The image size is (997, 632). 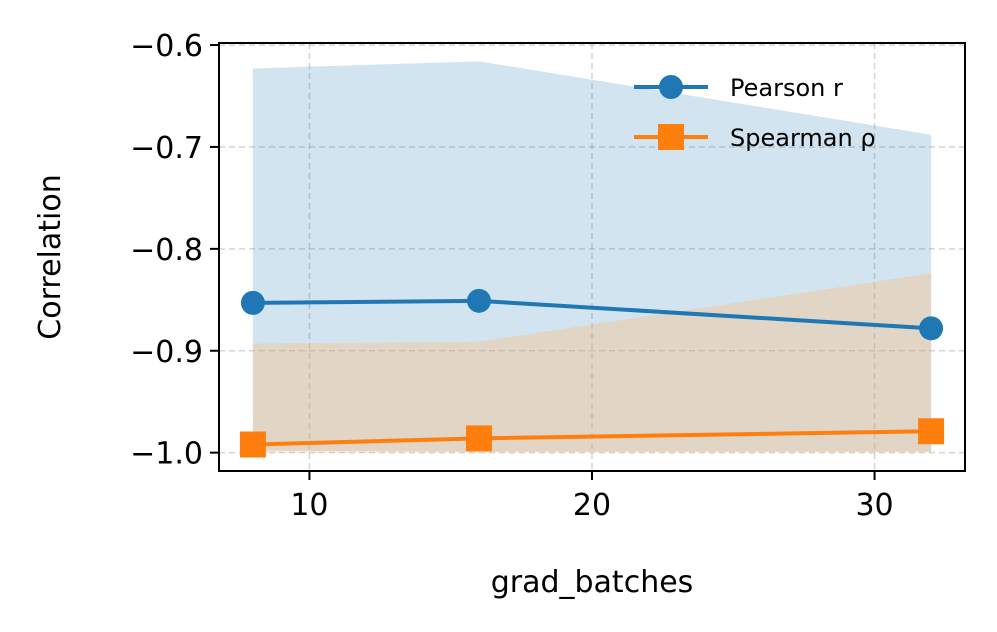 What do you see at coordinates (166, 250) in the screenshot?
I see `y-tick-label: −0.8` at bounding box center [166, 250].